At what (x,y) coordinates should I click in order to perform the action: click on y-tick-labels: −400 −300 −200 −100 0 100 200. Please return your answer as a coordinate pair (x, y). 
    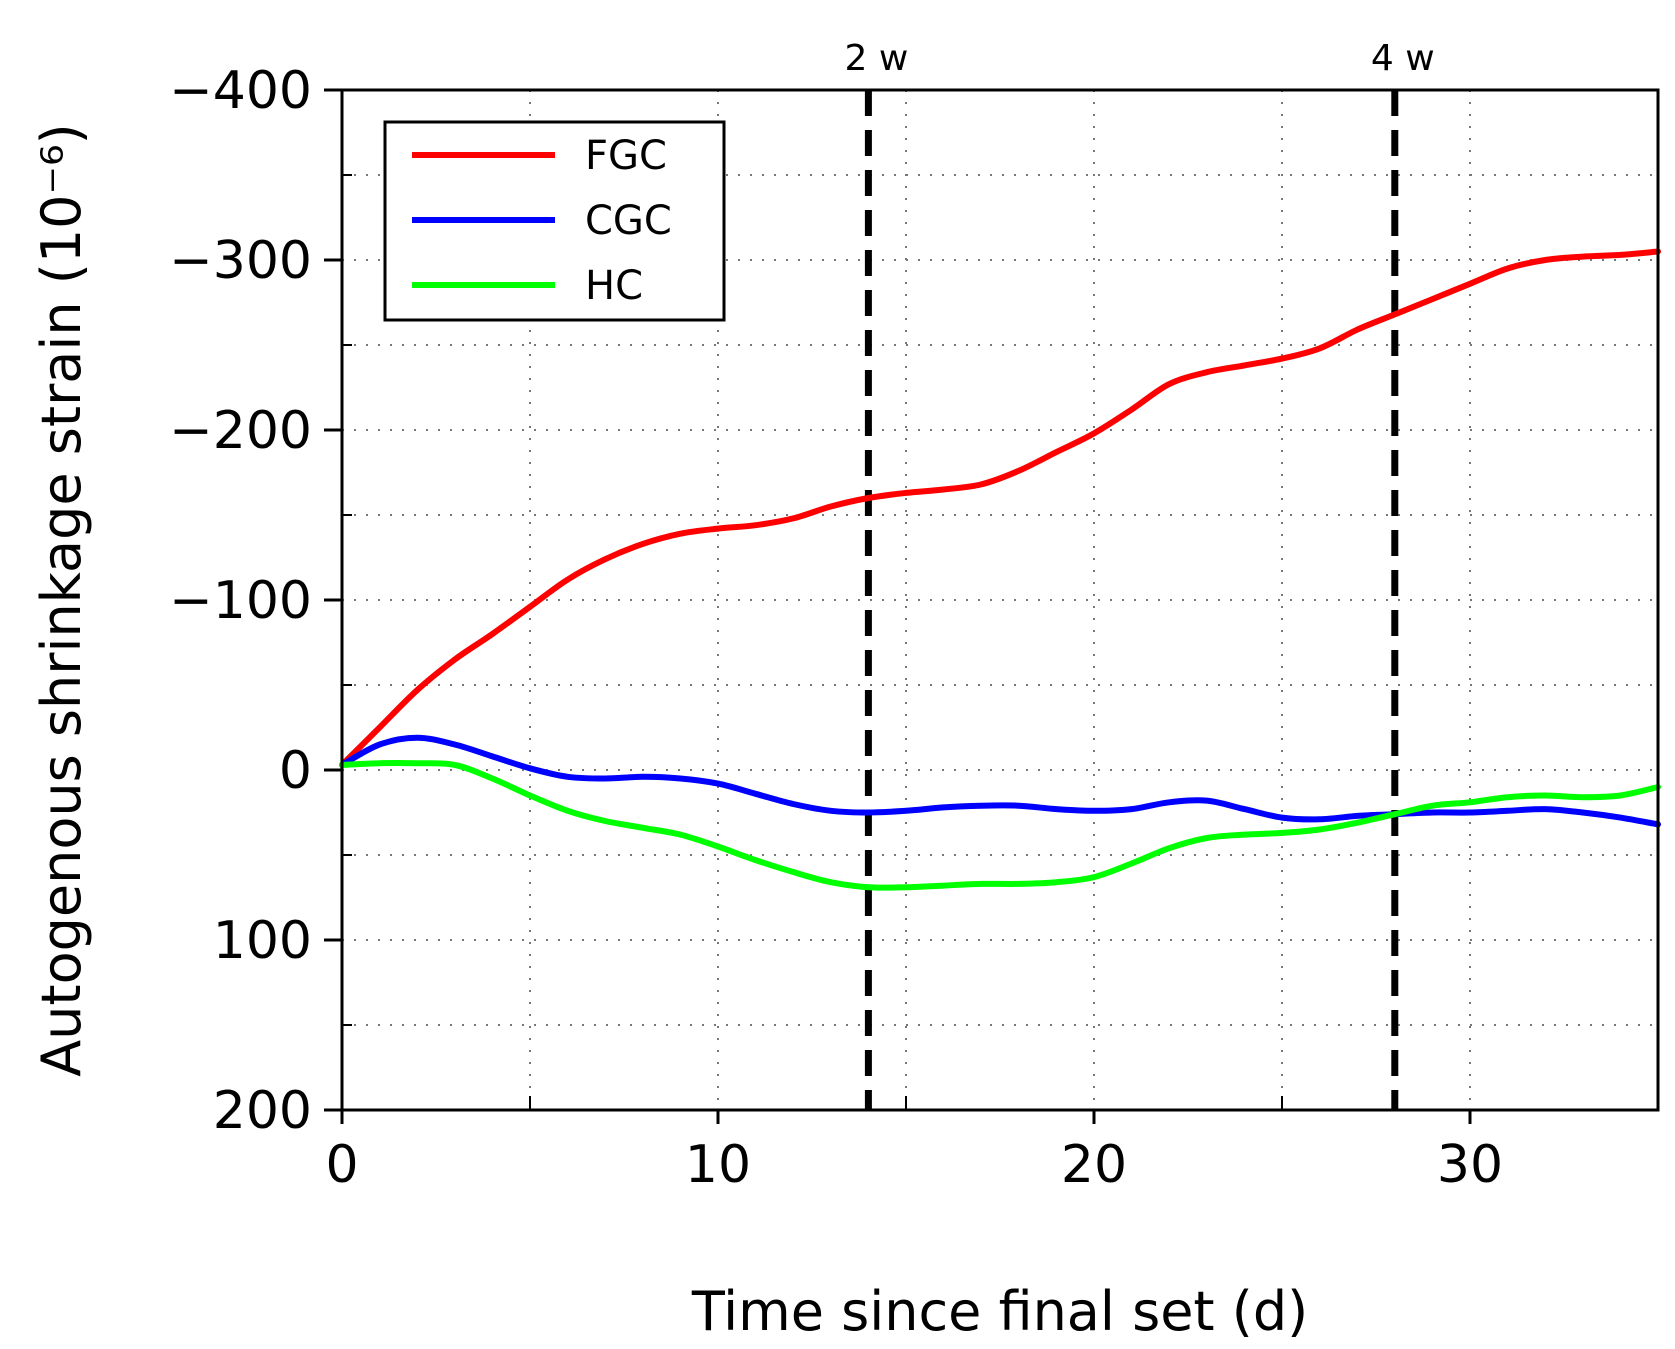
    Looking at the image, I should click on (240, 601).